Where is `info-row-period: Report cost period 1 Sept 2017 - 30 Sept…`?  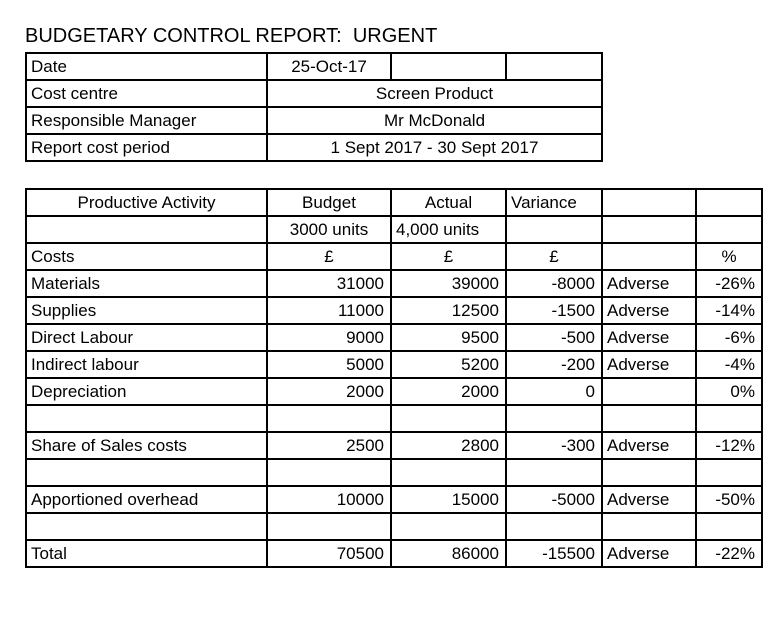
info-row-period: Report cost period 1 Sept 2017 - 30 Sept… is located at coordinates (314, 147).